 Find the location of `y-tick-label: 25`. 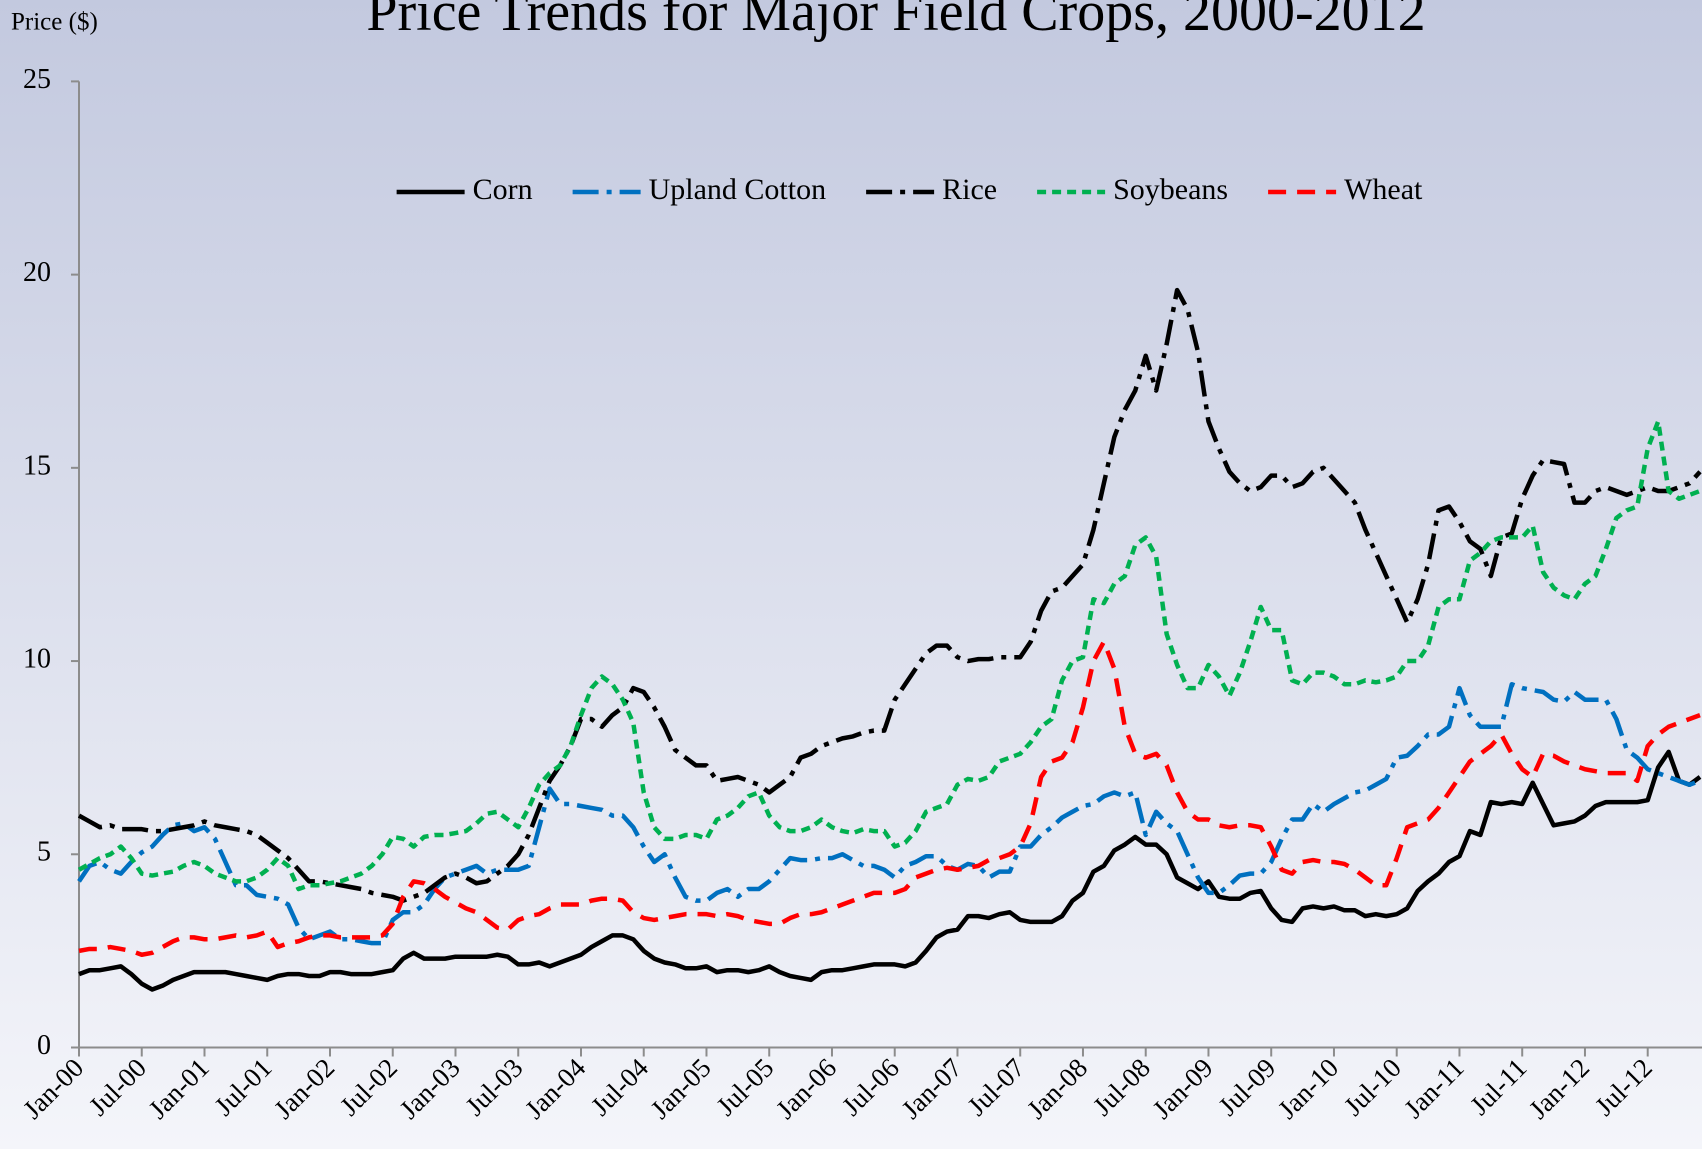

y-tick-label: 25 is located at coordinates (37, 79).